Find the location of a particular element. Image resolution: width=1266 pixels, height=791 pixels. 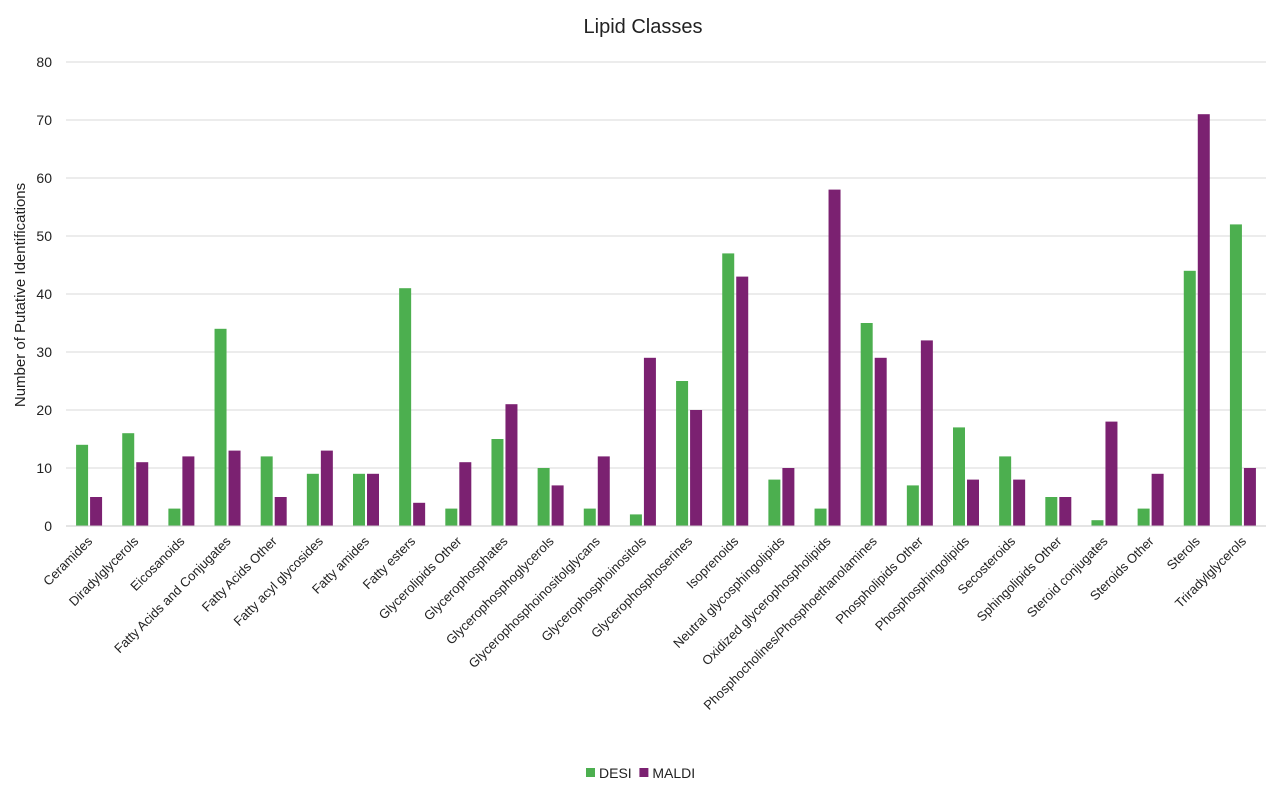

y-tick-label: 70 is located at coordinates (44, 120).